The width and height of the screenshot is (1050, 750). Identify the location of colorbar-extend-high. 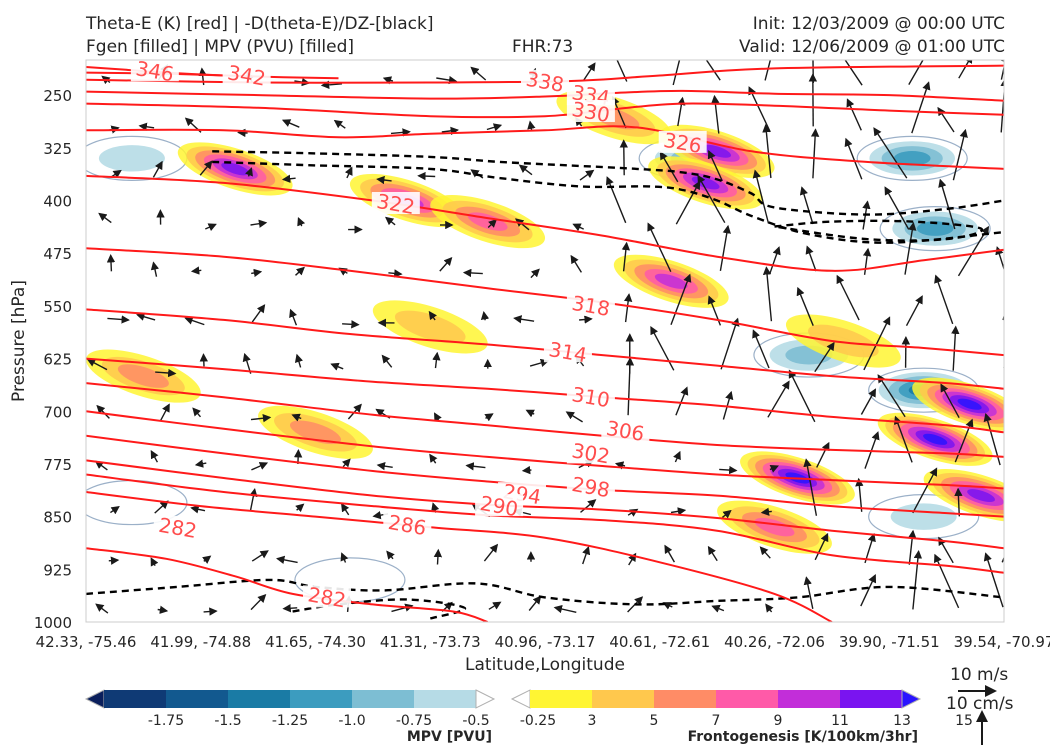
(485, 699).